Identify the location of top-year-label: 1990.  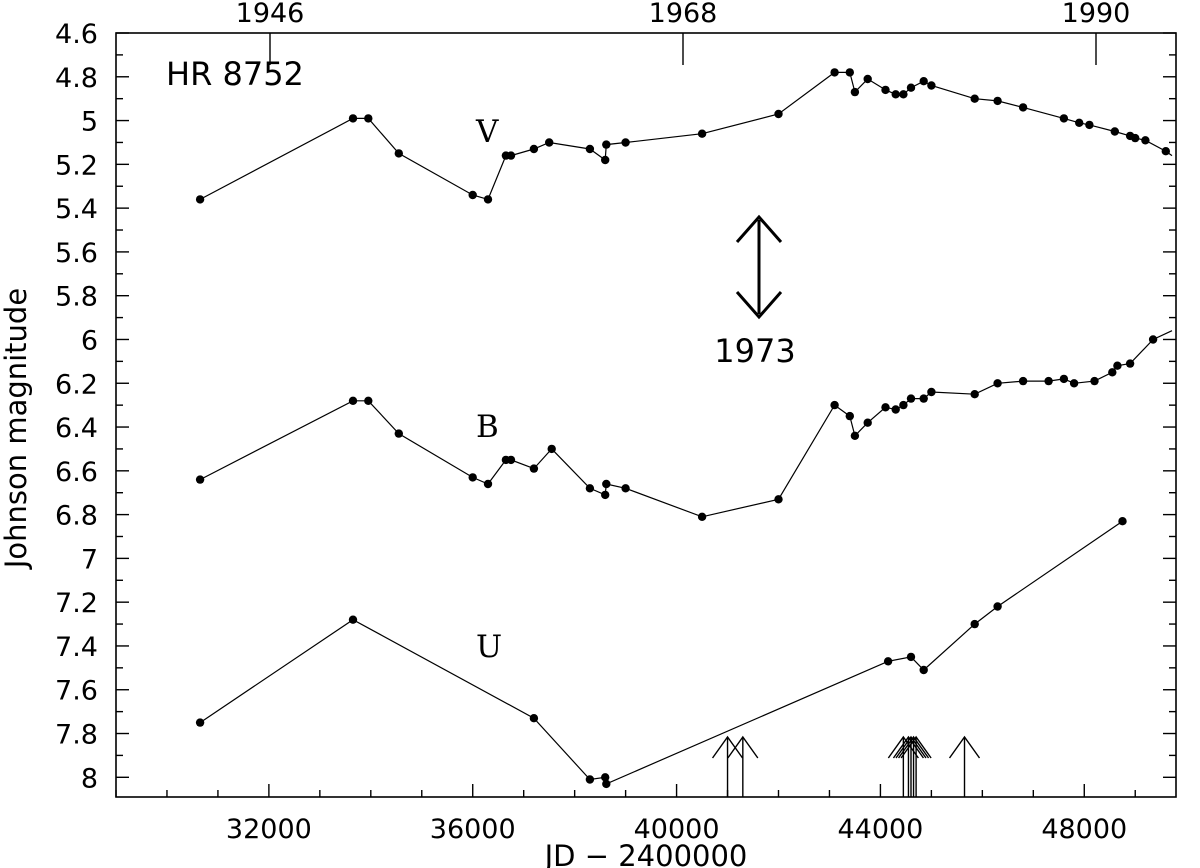
(1096, 14).